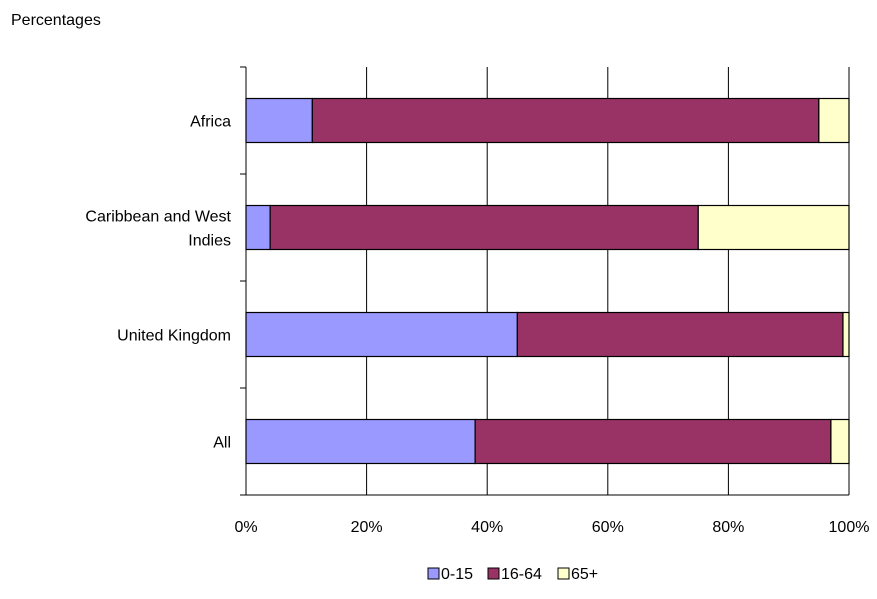 The height and width of the screenshot is (599, 877). Describe the element at coordinates (487, 527) in the screenshot. I see `x-tick-label: 40%` at that location.